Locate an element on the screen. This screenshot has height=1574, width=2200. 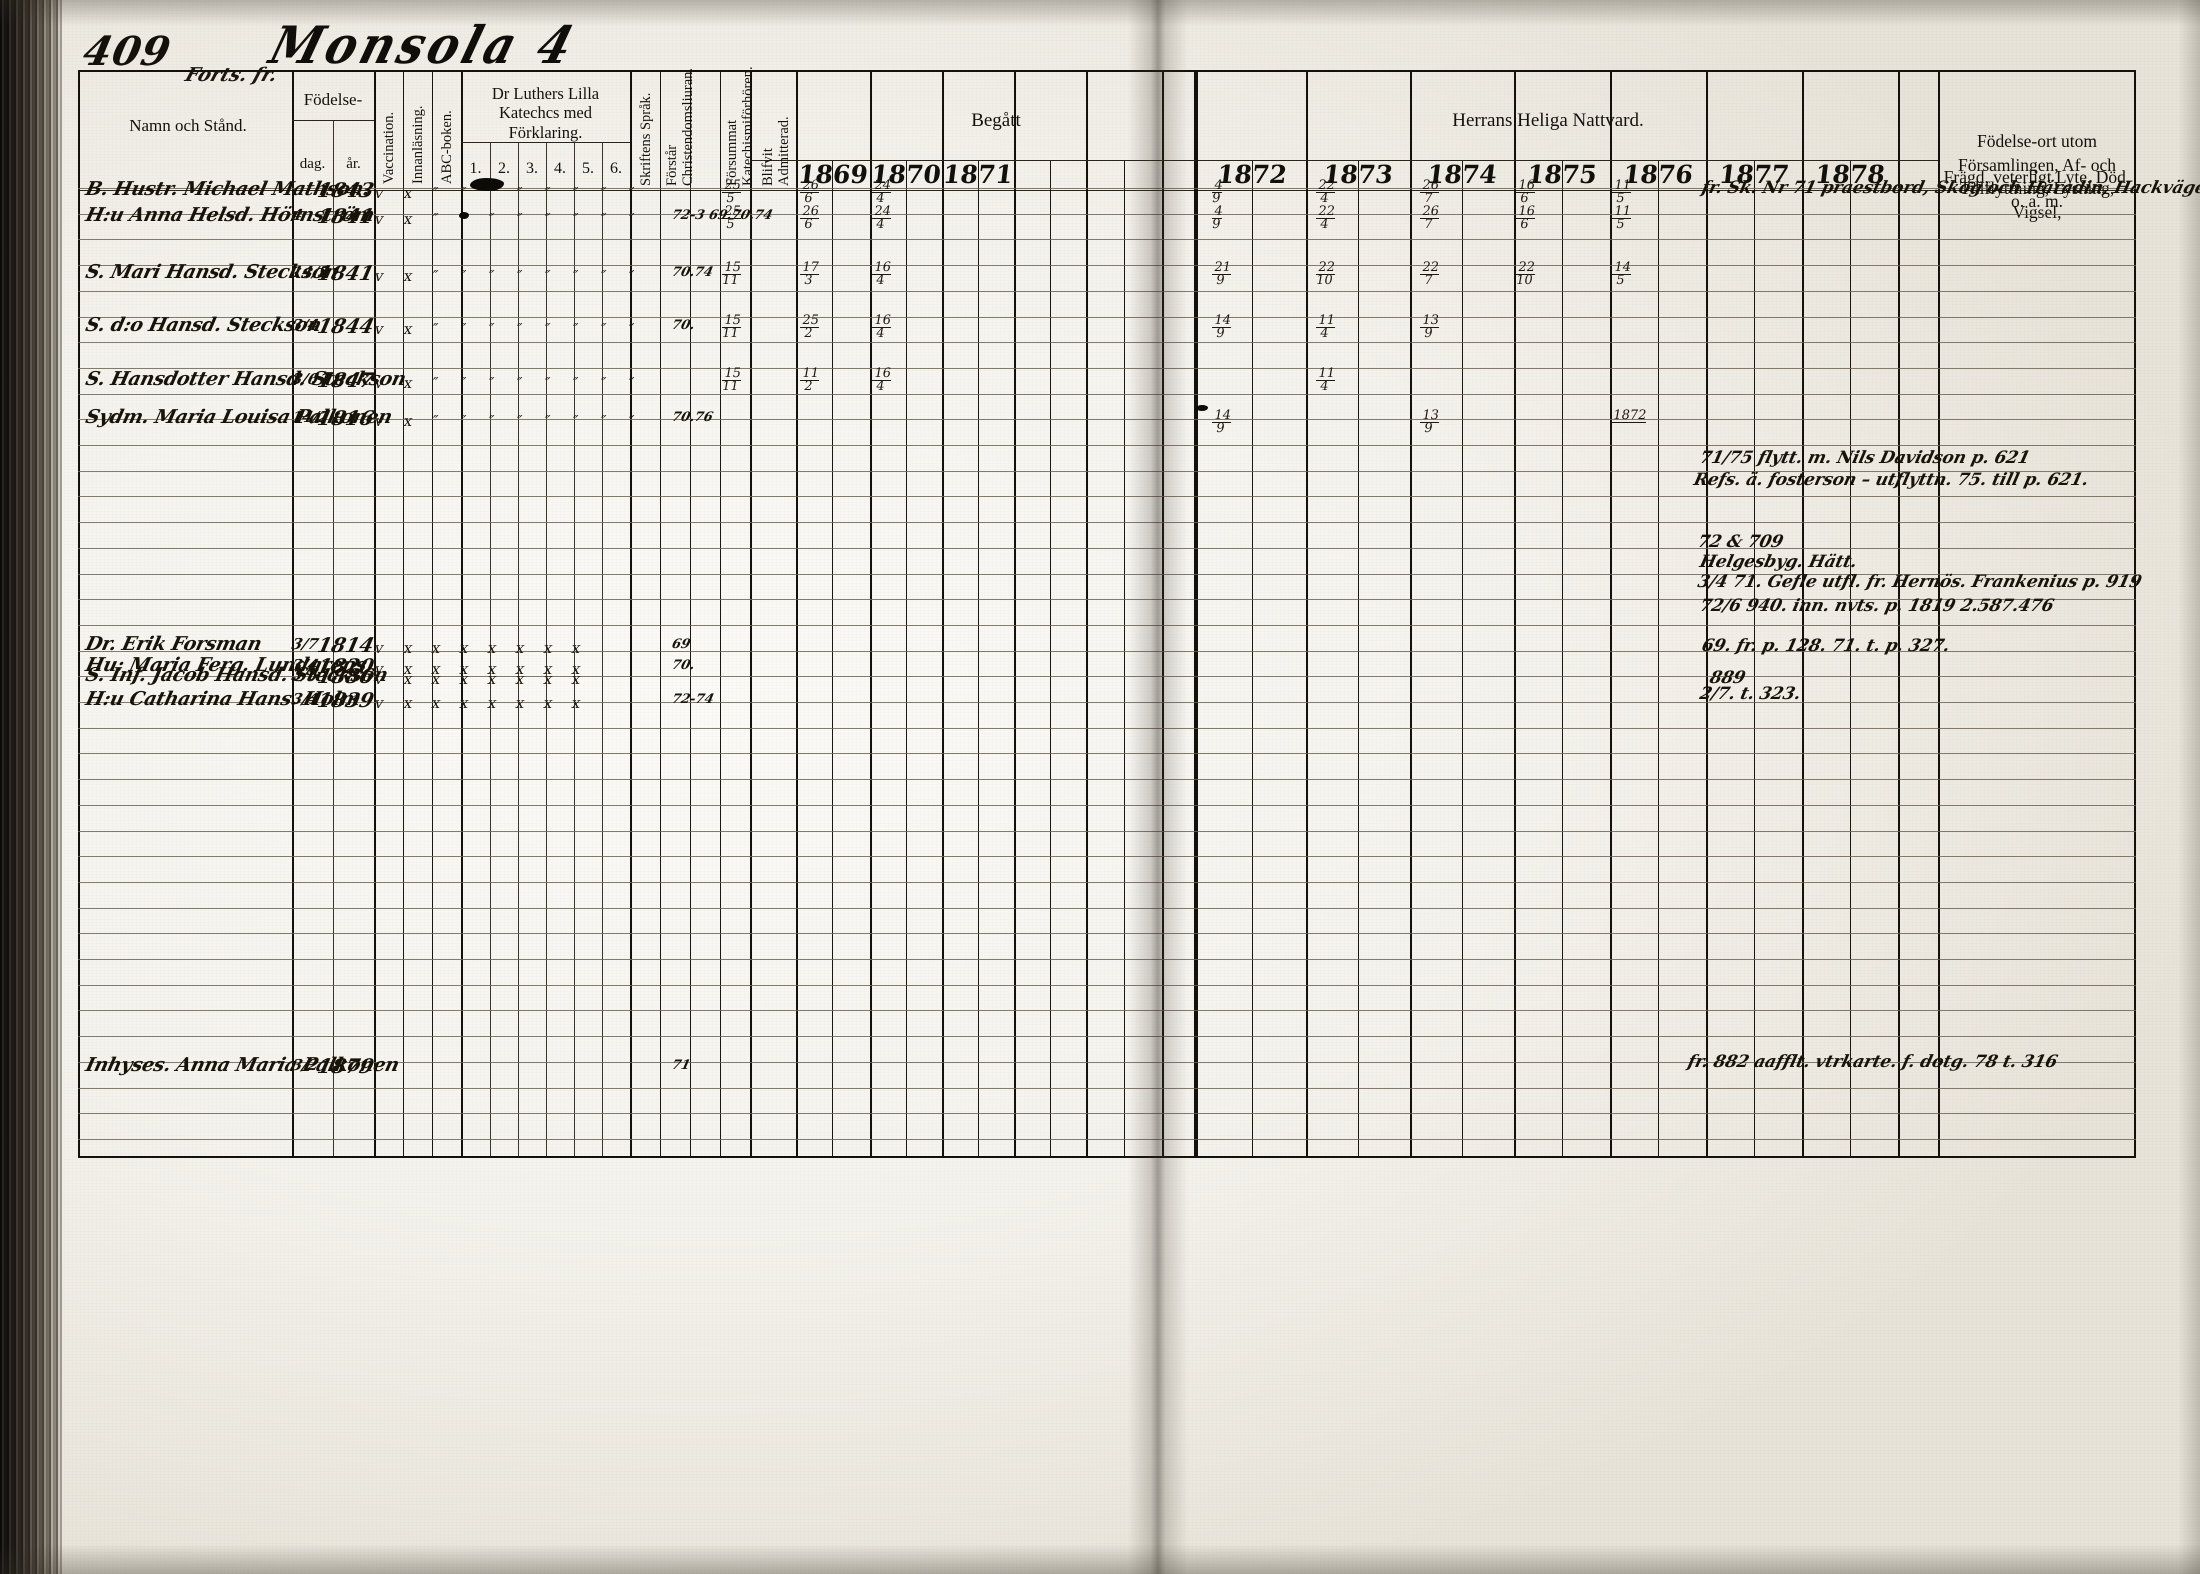
entry-birth-year: 1844 is located at coordinates (346, 326).